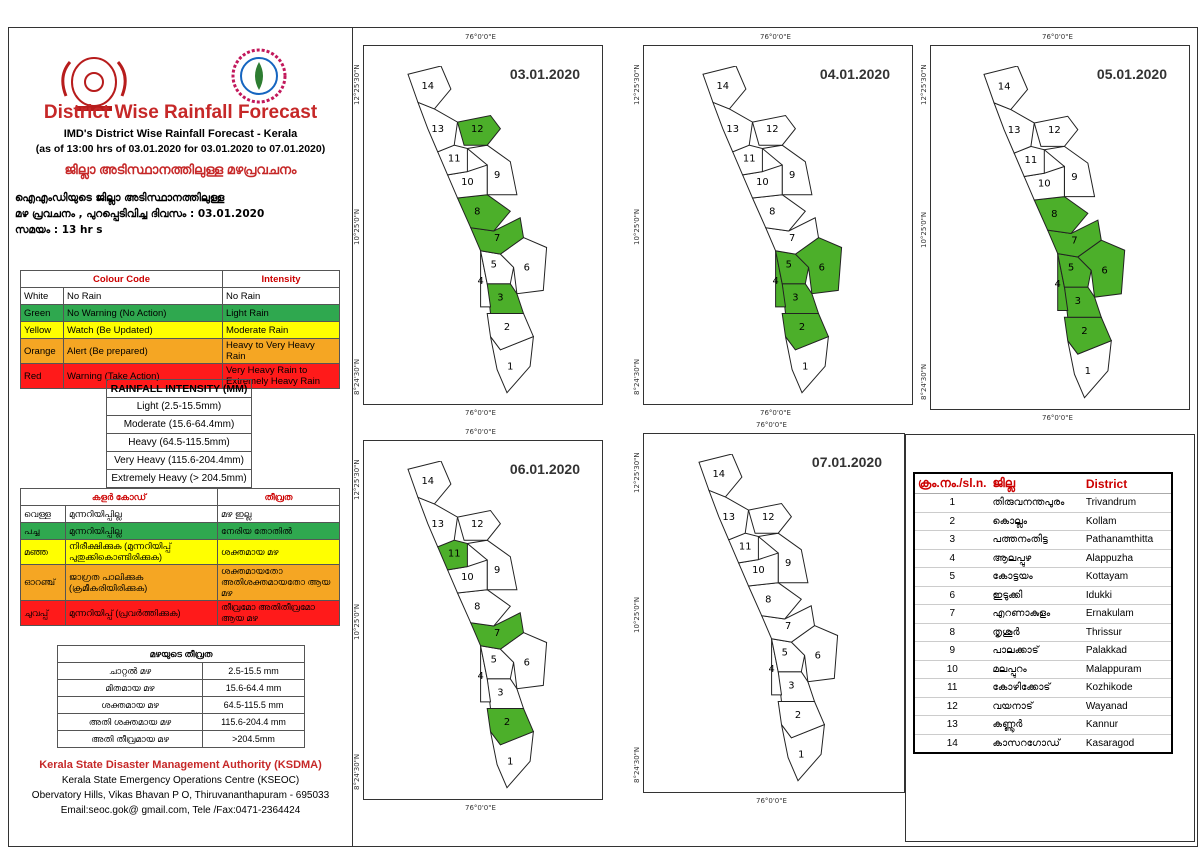  What do you see at coordinates (143, 351) in the screenshot?
I see `colour-meaning: Alert (Be prepared)` at bounding box center [143, 351].